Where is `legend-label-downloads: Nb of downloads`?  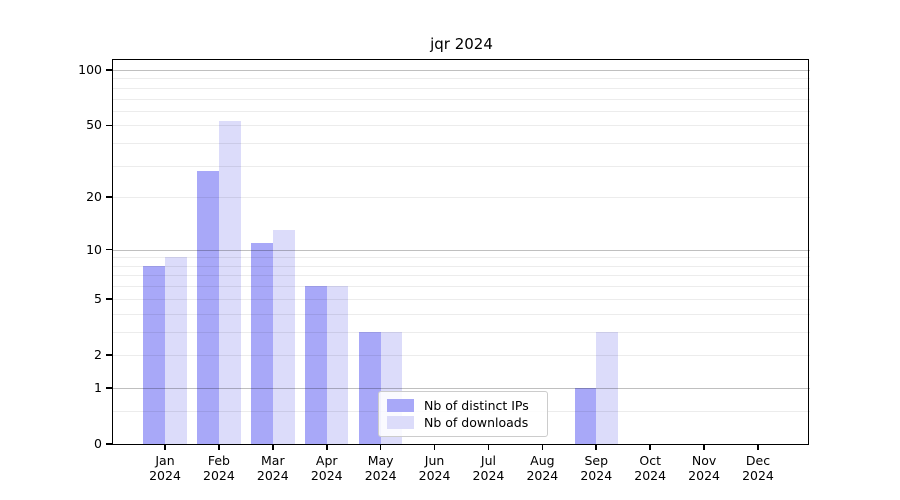
legend-label-downloads: Nb of downloads is located at coordinates (476, 422).